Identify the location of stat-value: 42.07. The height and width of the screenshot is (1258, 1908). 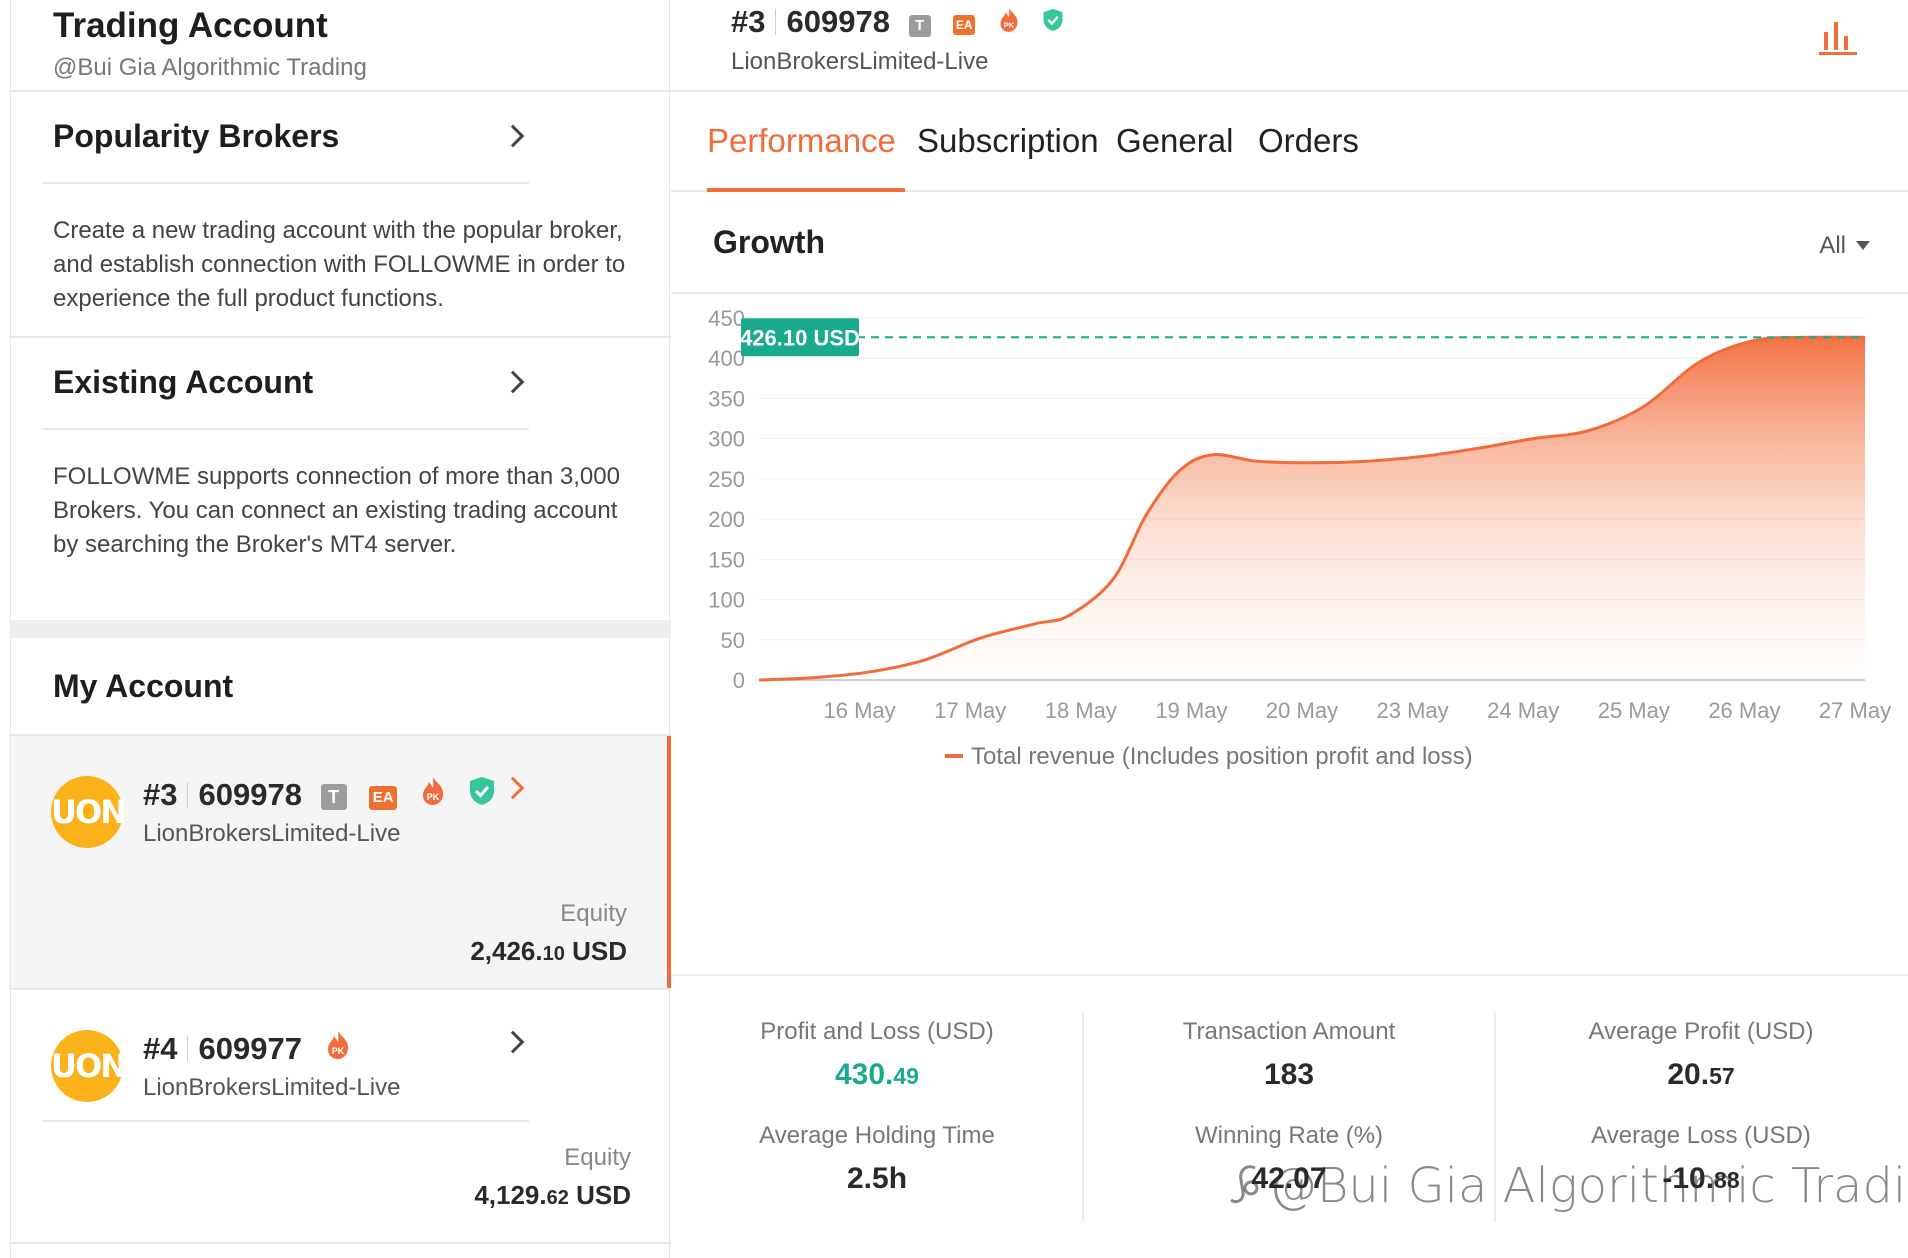
(1289, 1178).